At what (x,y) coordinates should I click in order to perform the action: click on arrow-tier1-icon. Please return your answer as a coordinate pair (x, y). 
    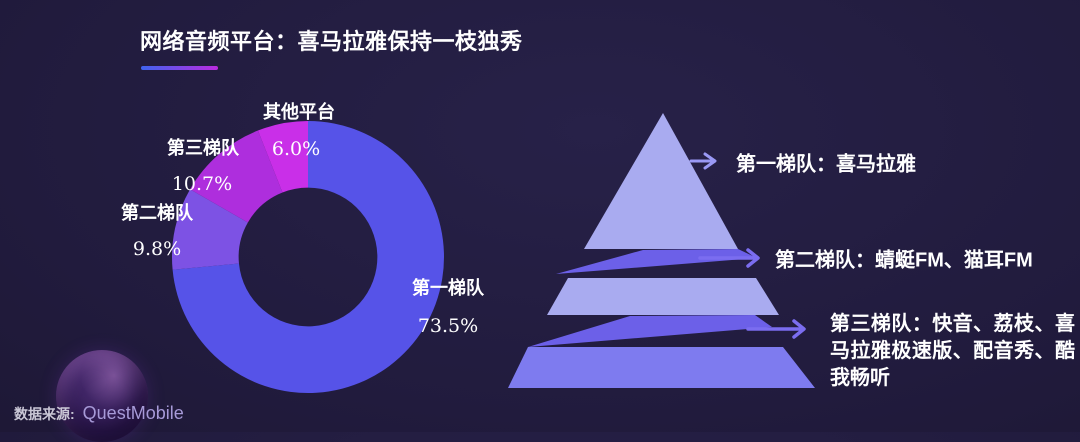
    Looking at the image, I should click on (703, 161).